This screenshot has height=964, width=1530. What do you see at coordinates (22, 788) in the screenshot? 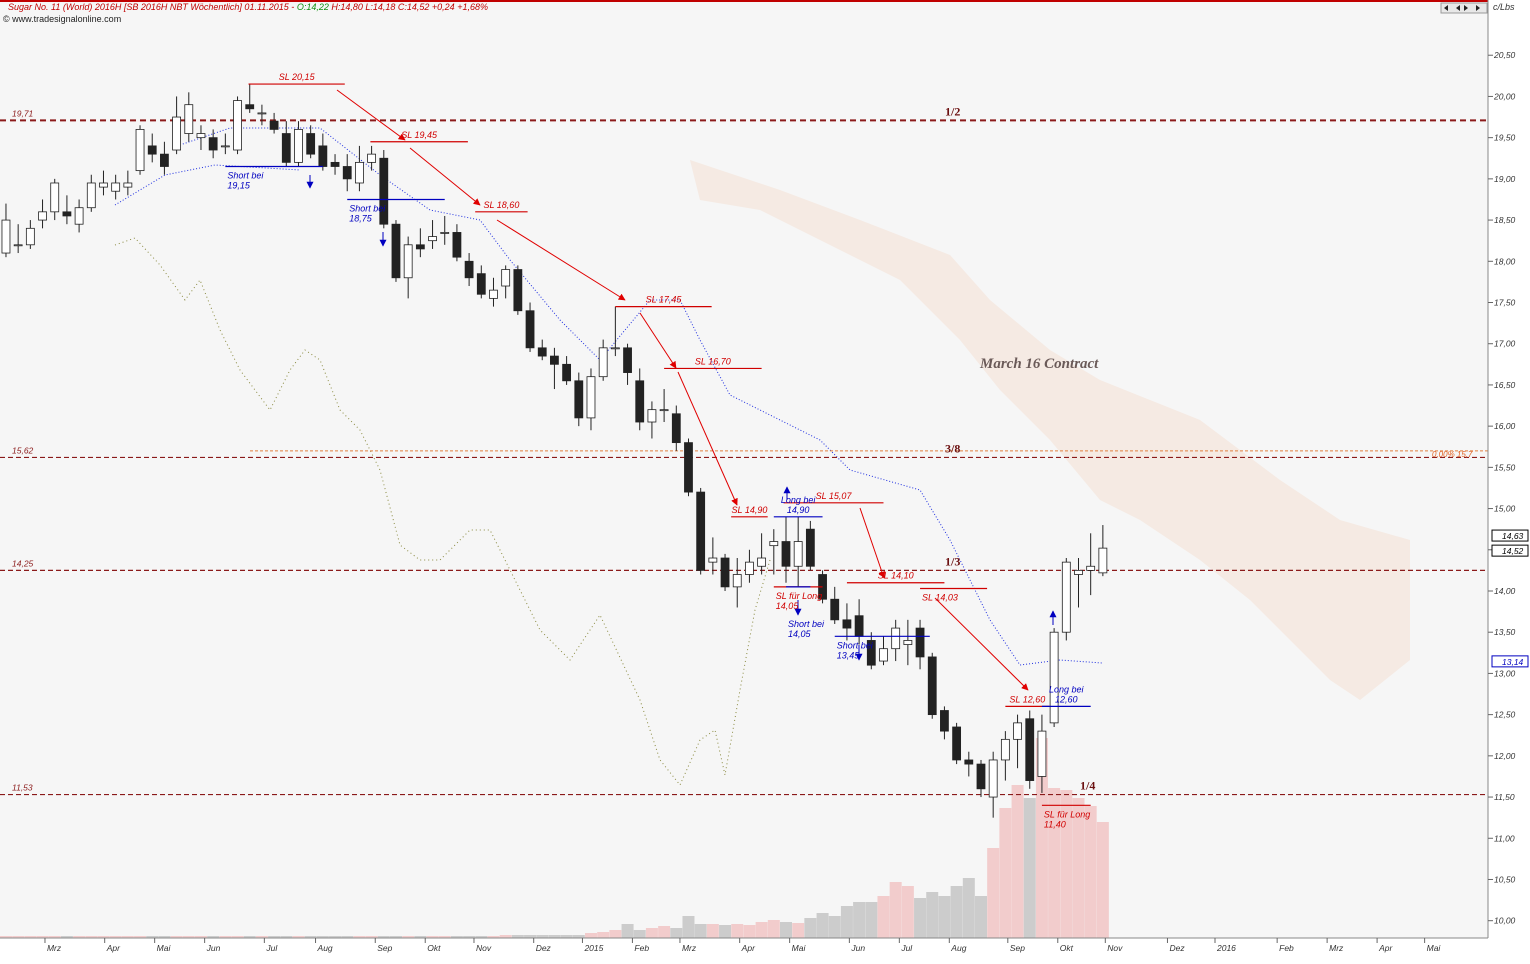
I see `level-label: 11,53` at bounding box center [22, 788].